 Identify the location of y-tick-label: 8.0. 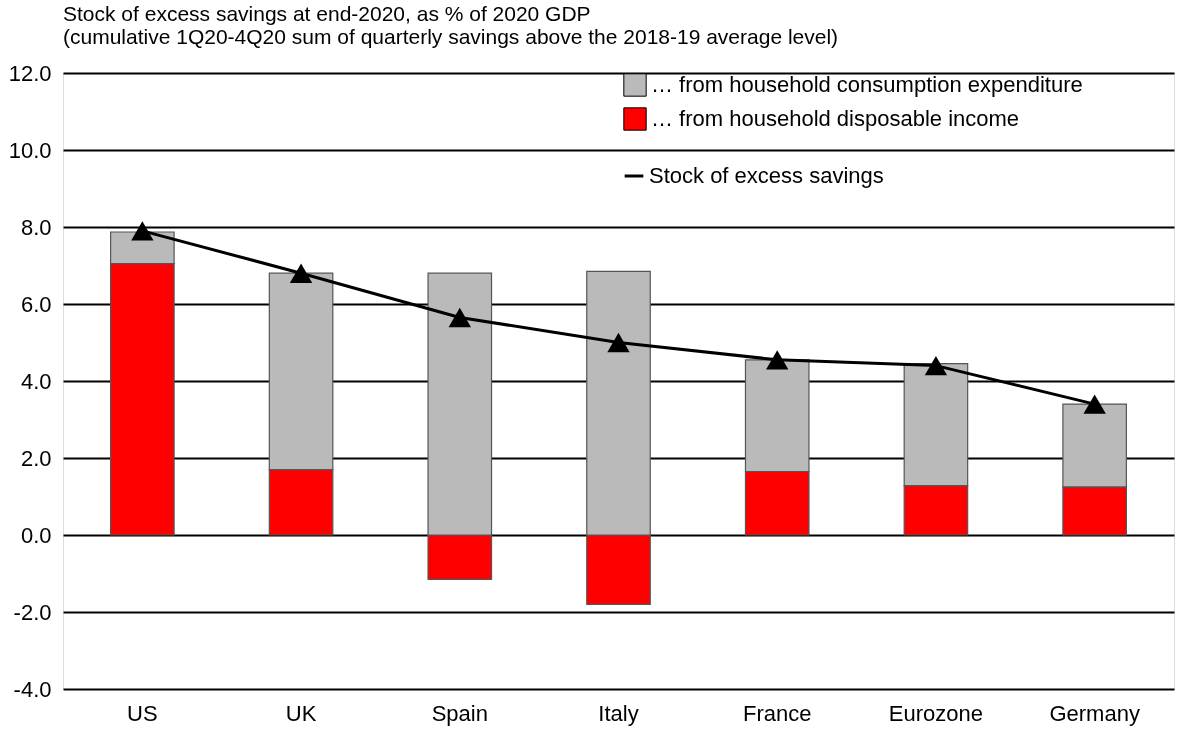
(36, 227).